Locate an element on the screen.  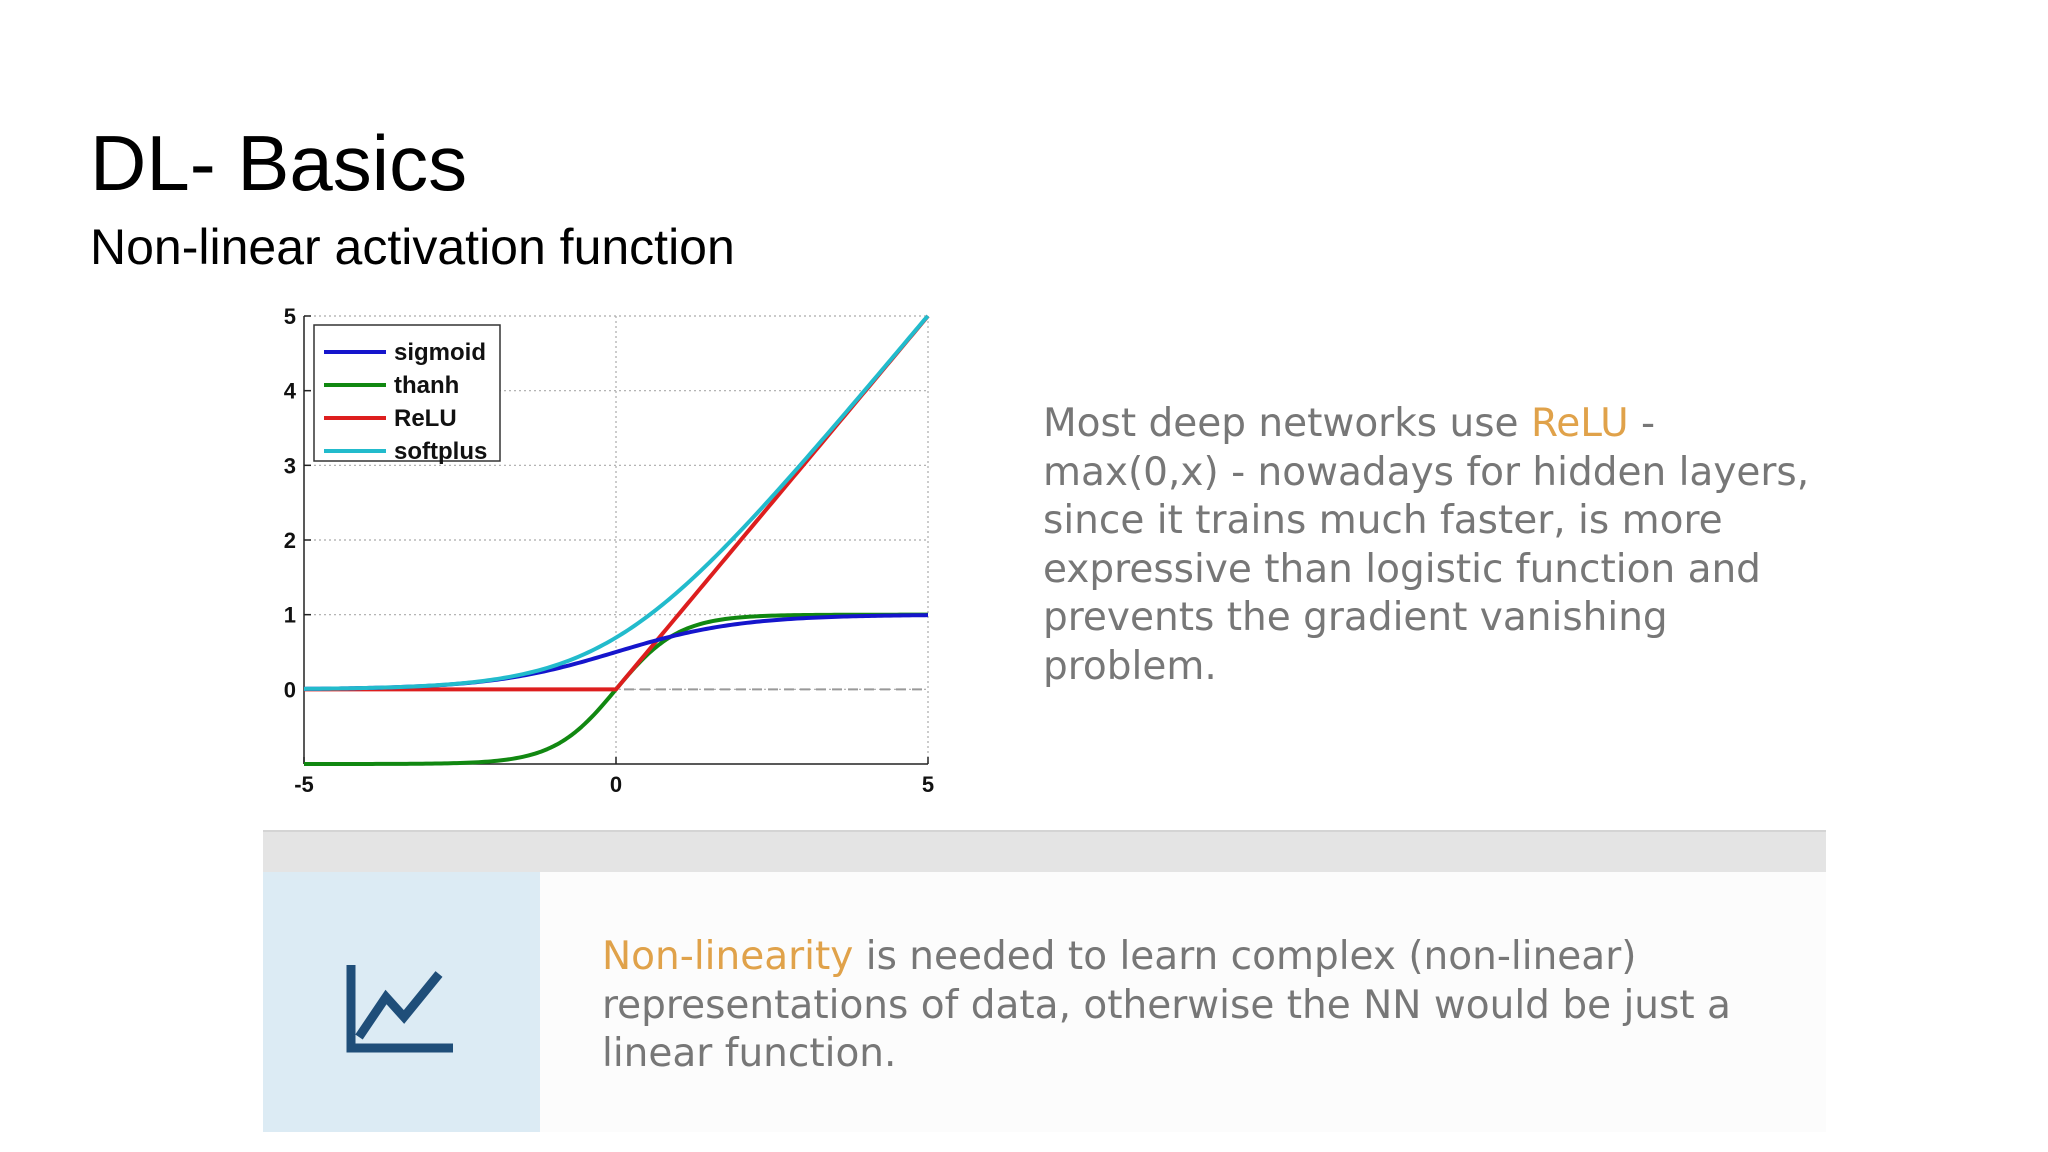
chart-legend: sigmoid thanh ReLU softplus is located at coordinates (407, 394).